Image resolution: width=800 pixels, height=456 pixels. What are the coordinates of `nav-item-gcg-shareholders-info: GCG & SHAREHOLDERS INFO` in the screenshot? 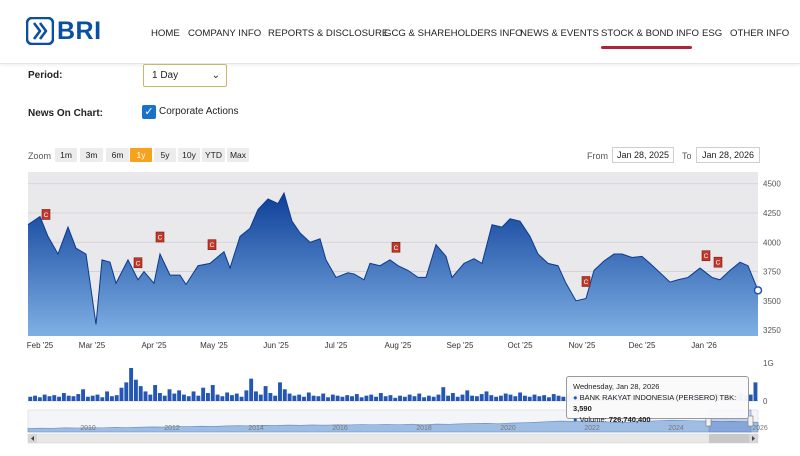 It's located at (453, 33).